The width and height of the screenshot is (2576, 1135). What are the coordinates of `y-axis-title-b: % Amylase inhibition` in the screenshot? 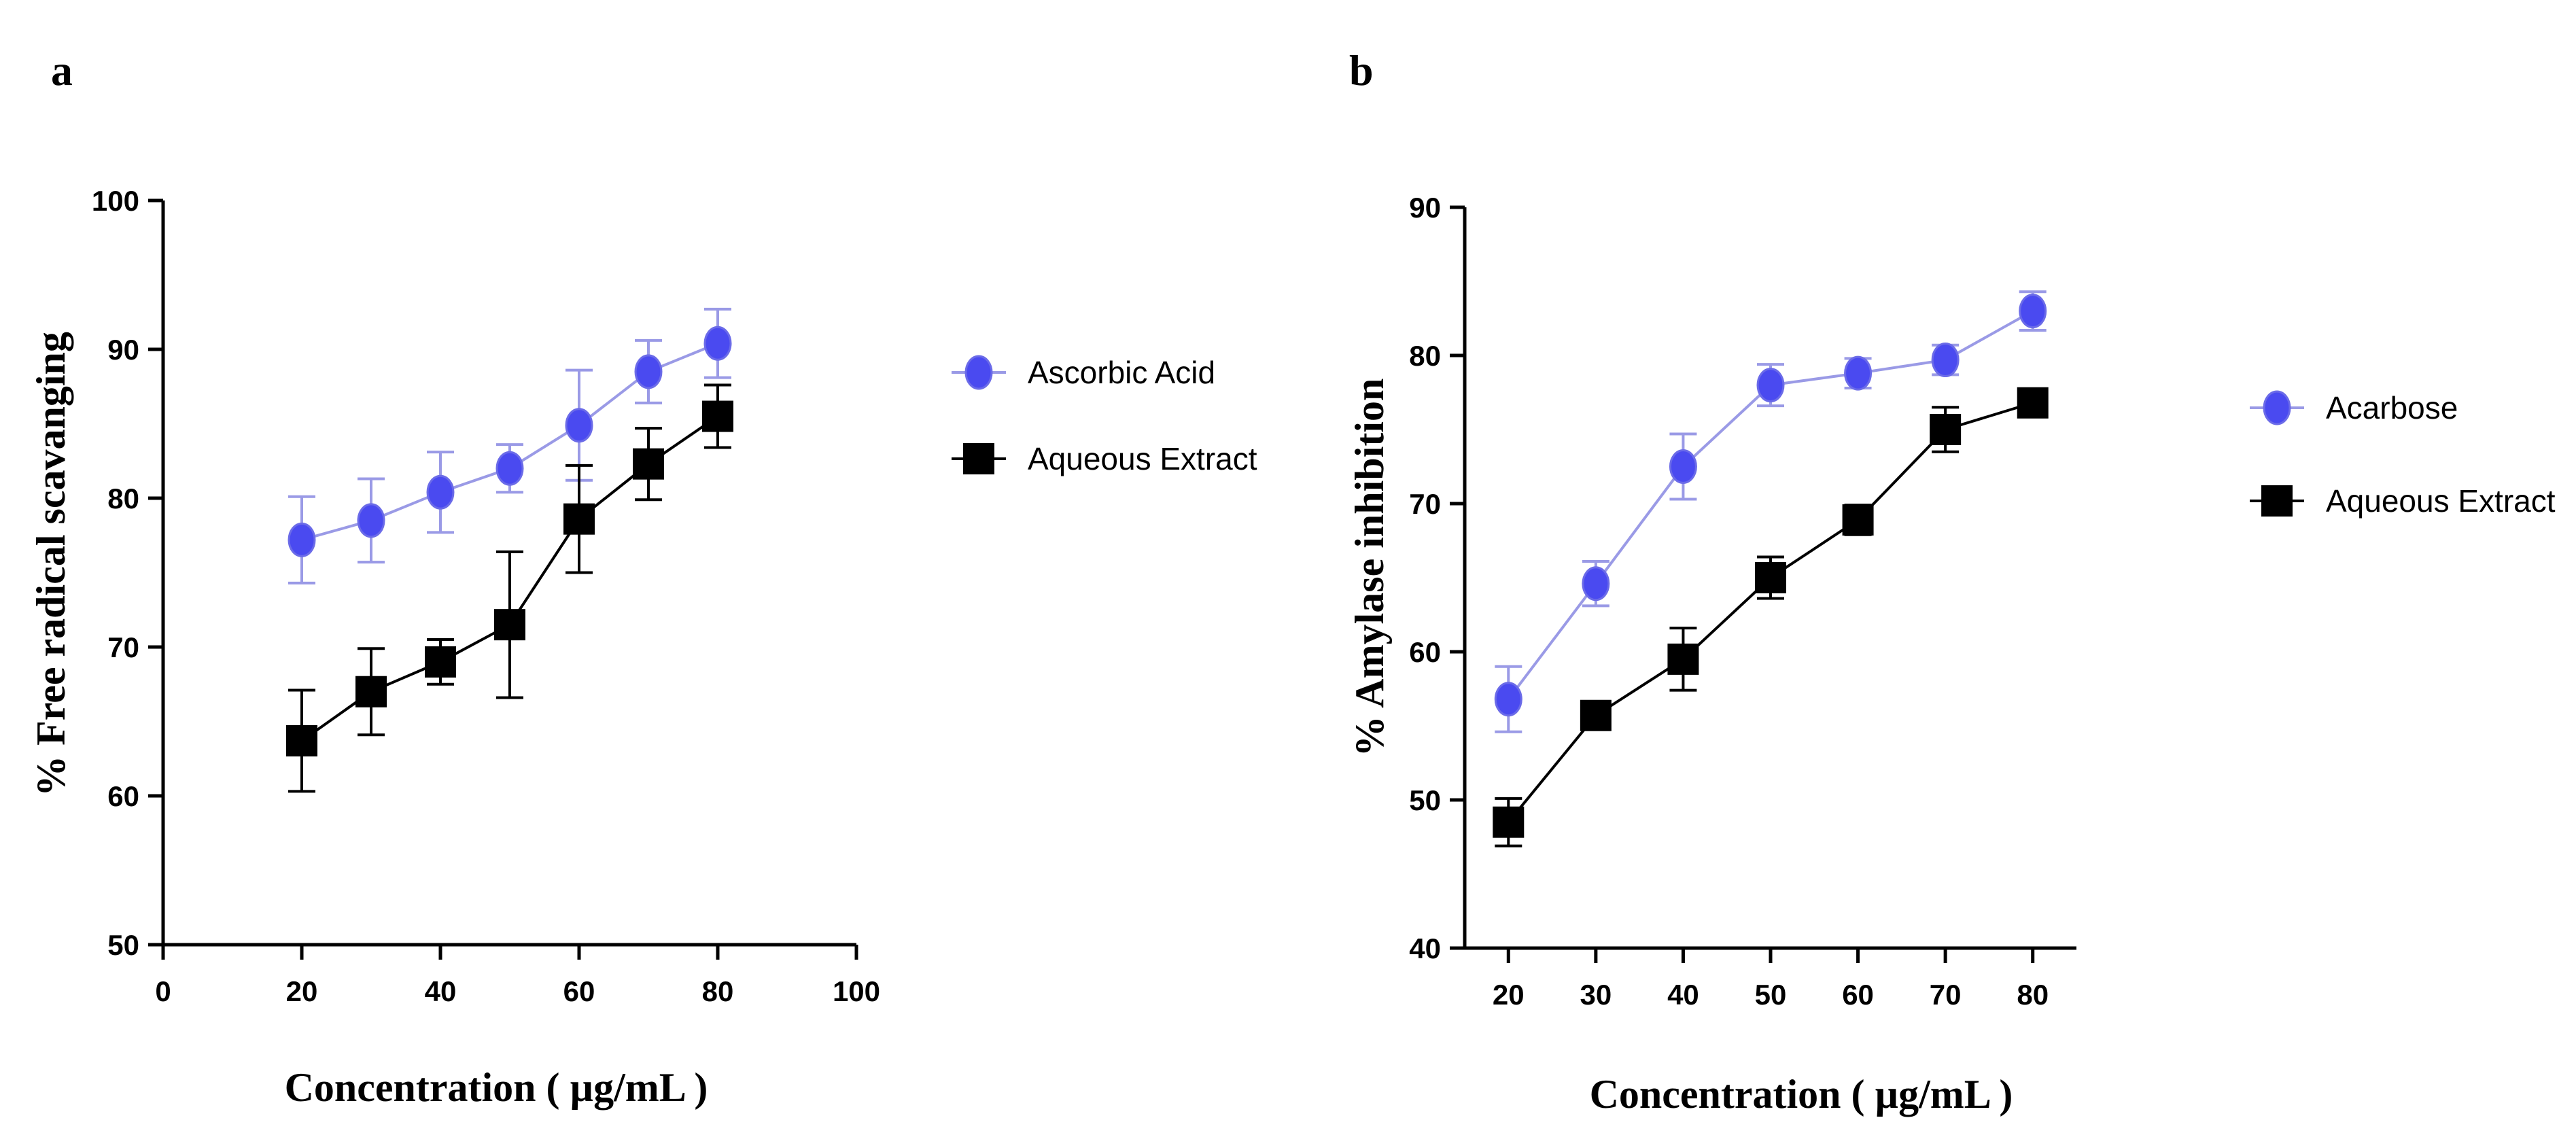 It's located at (1369, 568).